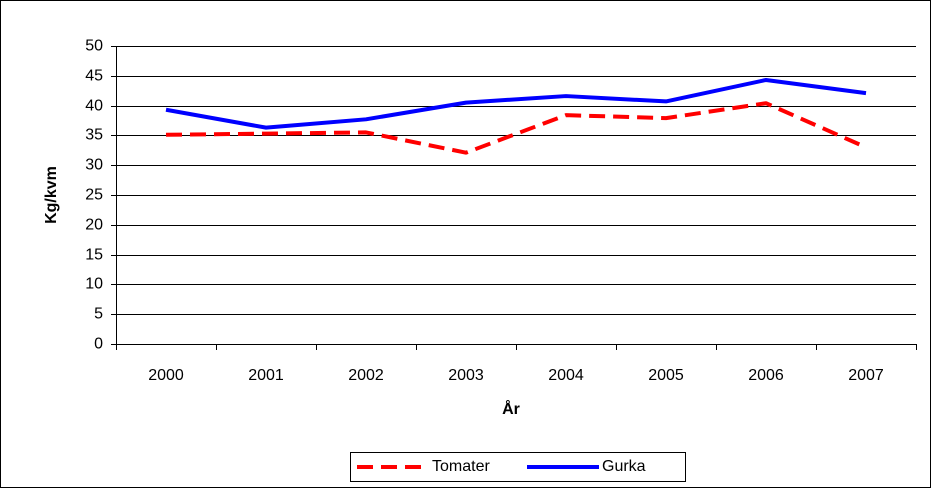 This screenshot has width=931, height=488. I want to click on x-tick-label: 2005, so click(666, 375).